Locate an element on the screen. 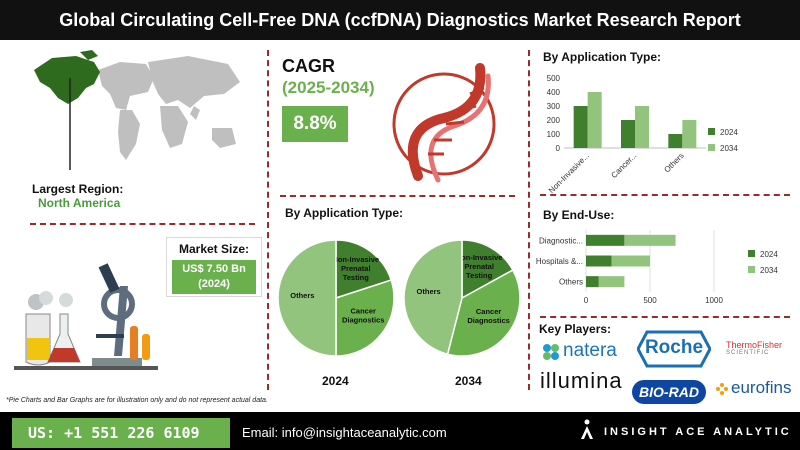 The height and width of the screenshot is (450, 800). bio-rad-logo: BIO-RAD is located at coordinates (669, 392).